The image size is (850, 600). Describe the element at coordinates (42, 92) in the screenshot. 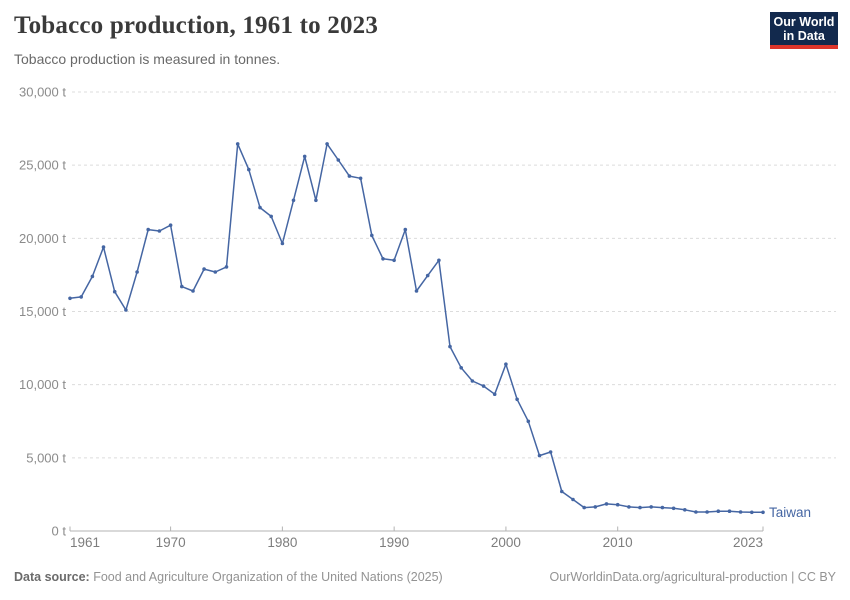

I see `y-axis-tick-label: 30,000 t` at that location.